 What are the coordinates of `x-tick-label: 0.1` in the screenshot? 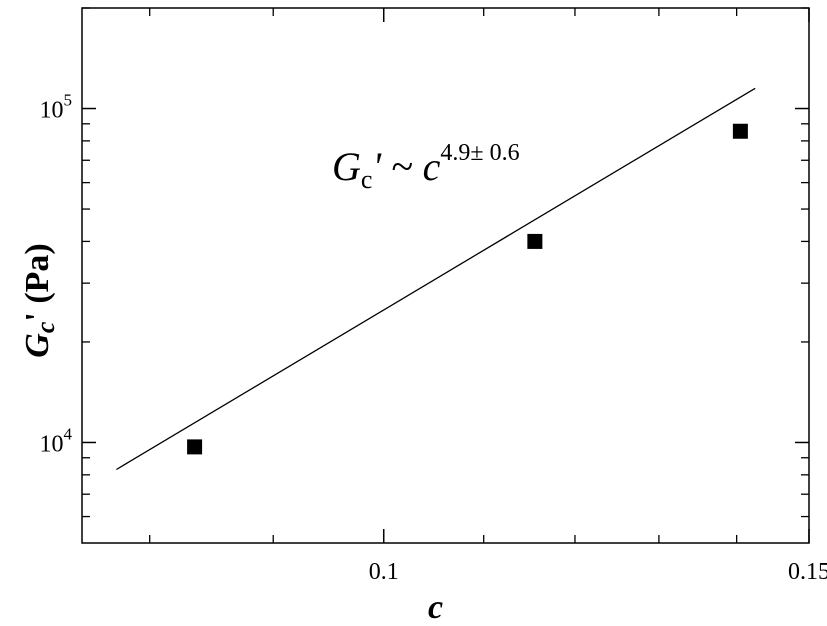 It's located at (384, 572).